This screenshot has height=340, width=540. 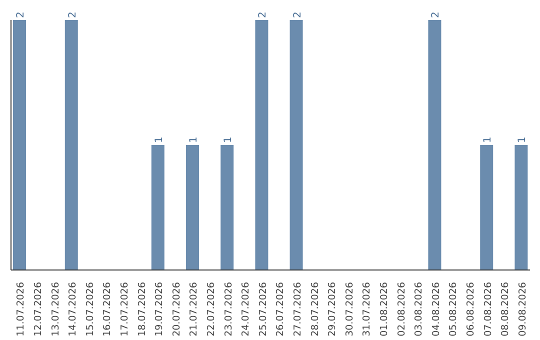 I want to click on x-tick-label: 29.07.2026, so click(x=332, y=309).